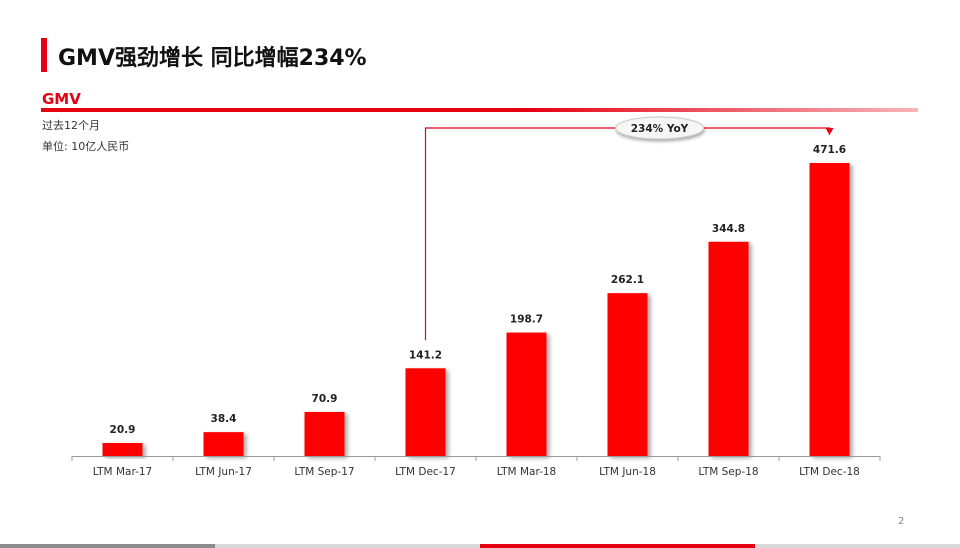 Image resolution: width=960 pixels, height=548 pixels. Describe the element at coordinates (44, 55) in the screenshot. I see `title-accent-bar` at that location.